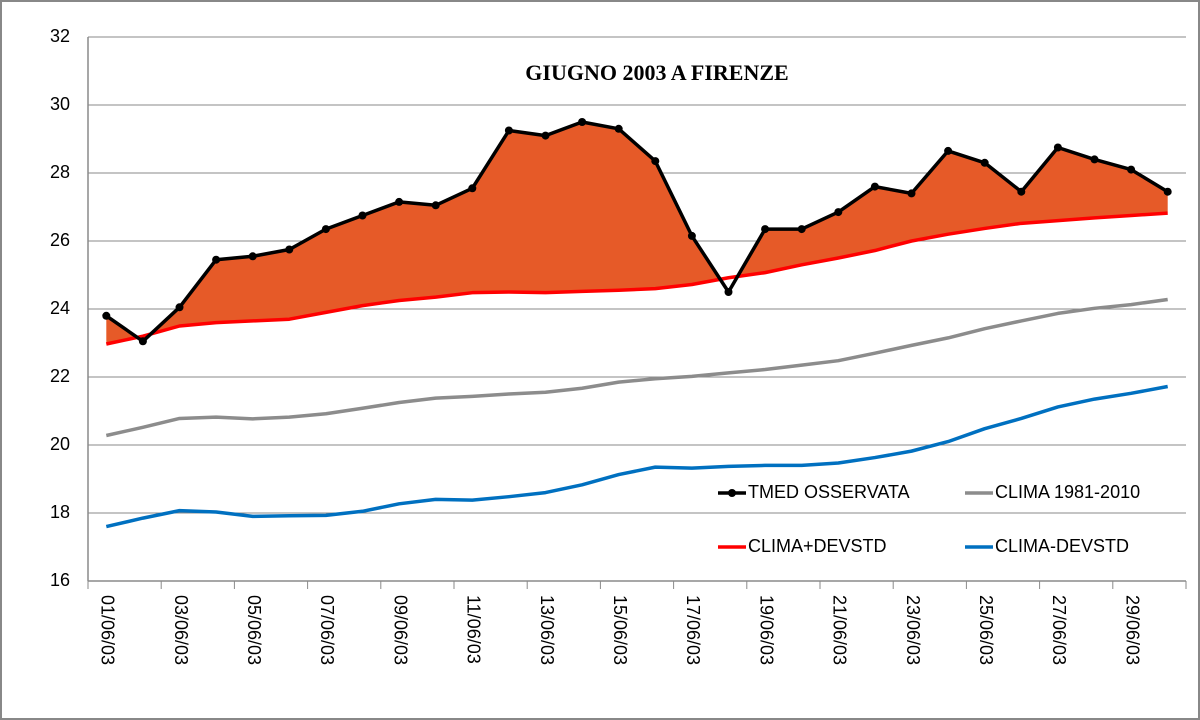 This screenshot has width=1200, height=720. I want to click on x-tick-label: 13/06/03, so click(547, 630).